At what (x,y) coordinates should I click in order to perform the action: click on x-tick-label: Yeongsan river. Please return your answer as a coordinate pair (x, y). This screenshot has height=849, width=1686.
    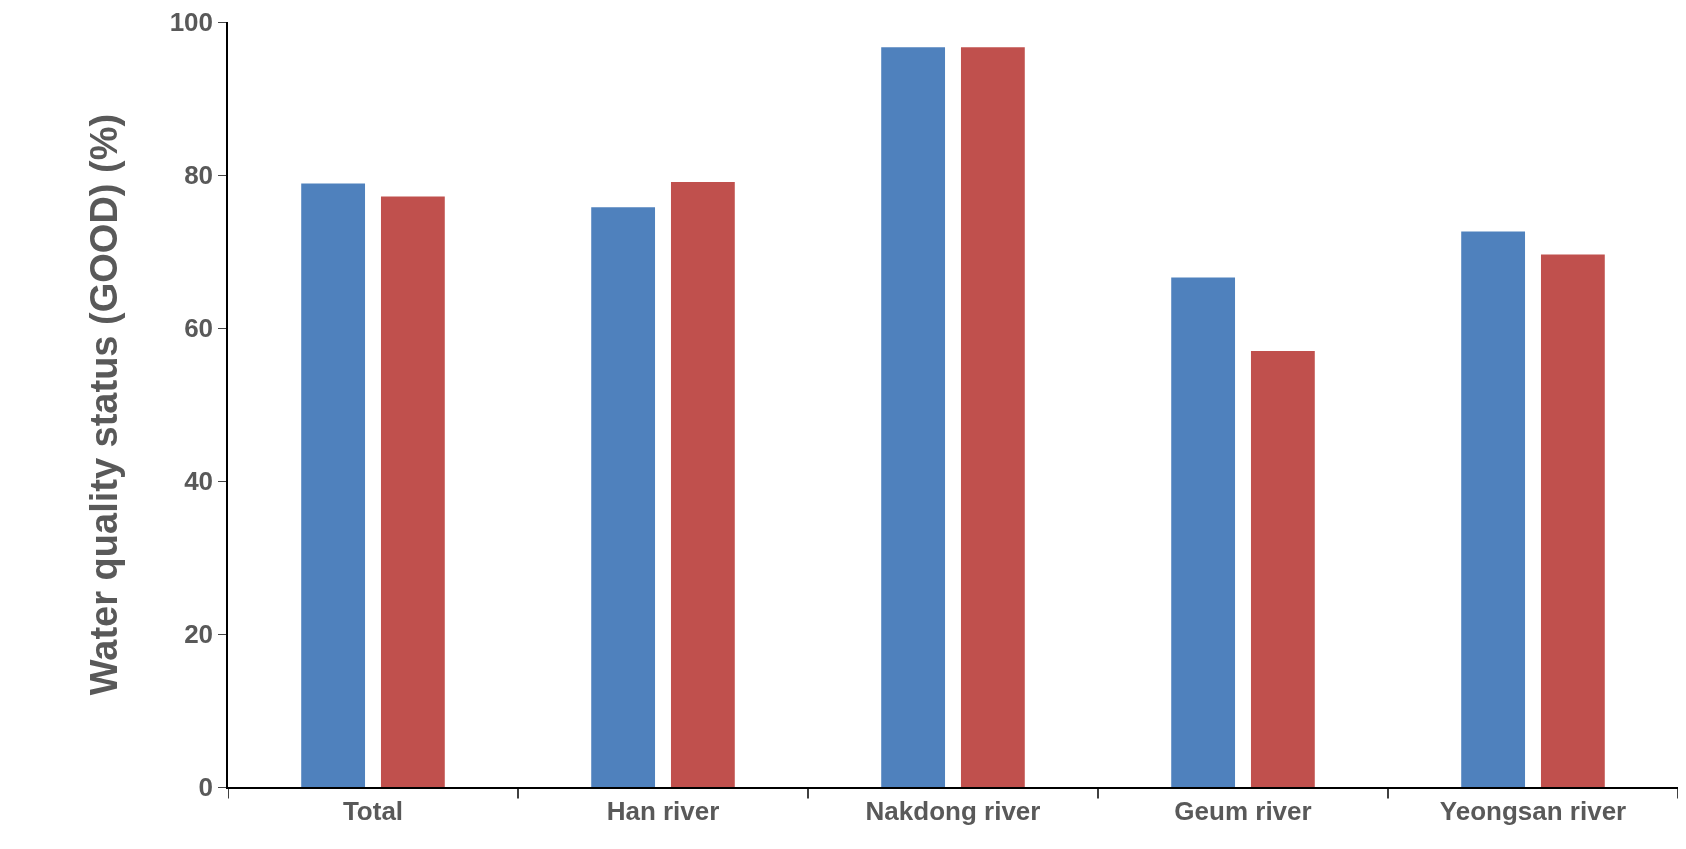
    Looking at the image, I should click on (1533, 810).